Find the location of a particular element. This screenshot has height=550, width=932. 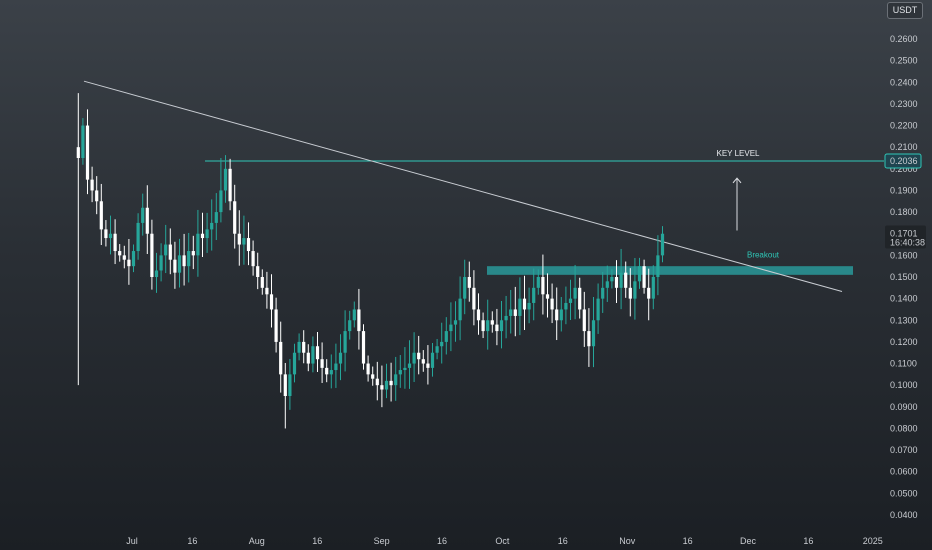

price-tick-label: 0.1800 is located at coordinates (904, 212).